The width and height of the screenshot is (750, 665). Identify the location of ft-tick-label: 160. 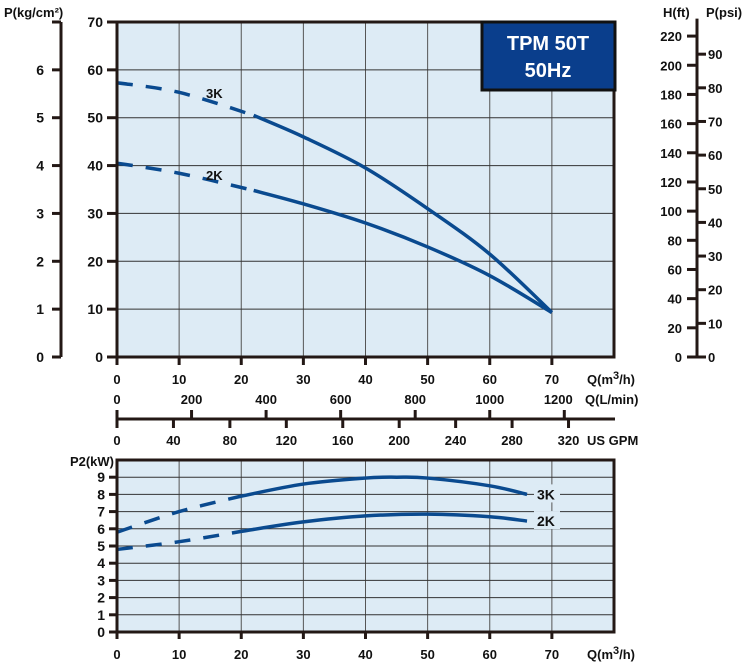
(671, 124).